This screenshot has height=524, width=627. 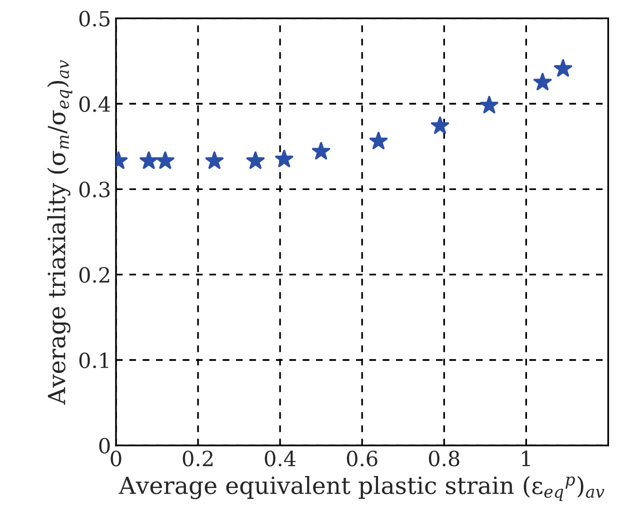 I want to click on x-tick-label: 0.4, so click(x=280, y=458).